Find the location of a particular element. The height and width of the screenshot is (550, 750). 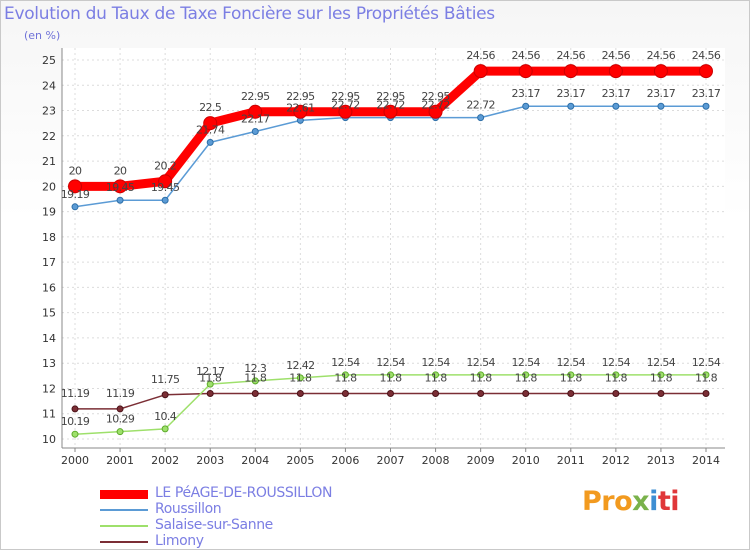

x-tick-label: 2002 is located at coordinates (165, 460).